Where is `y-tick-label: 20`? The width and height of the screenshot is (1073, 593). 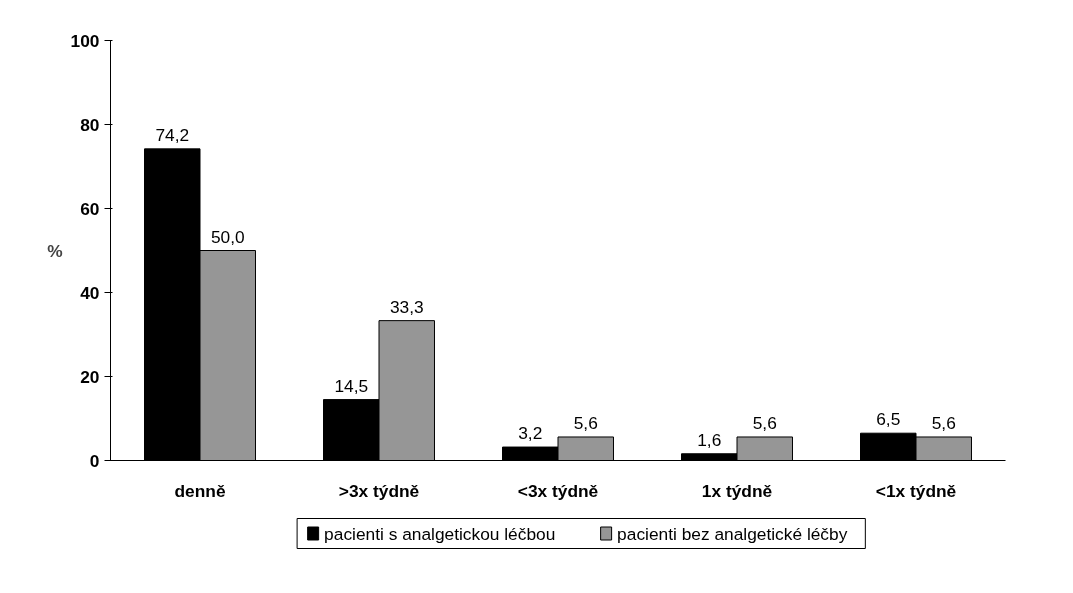
y-tick-label: 20 is located at coordinates (90, 376).